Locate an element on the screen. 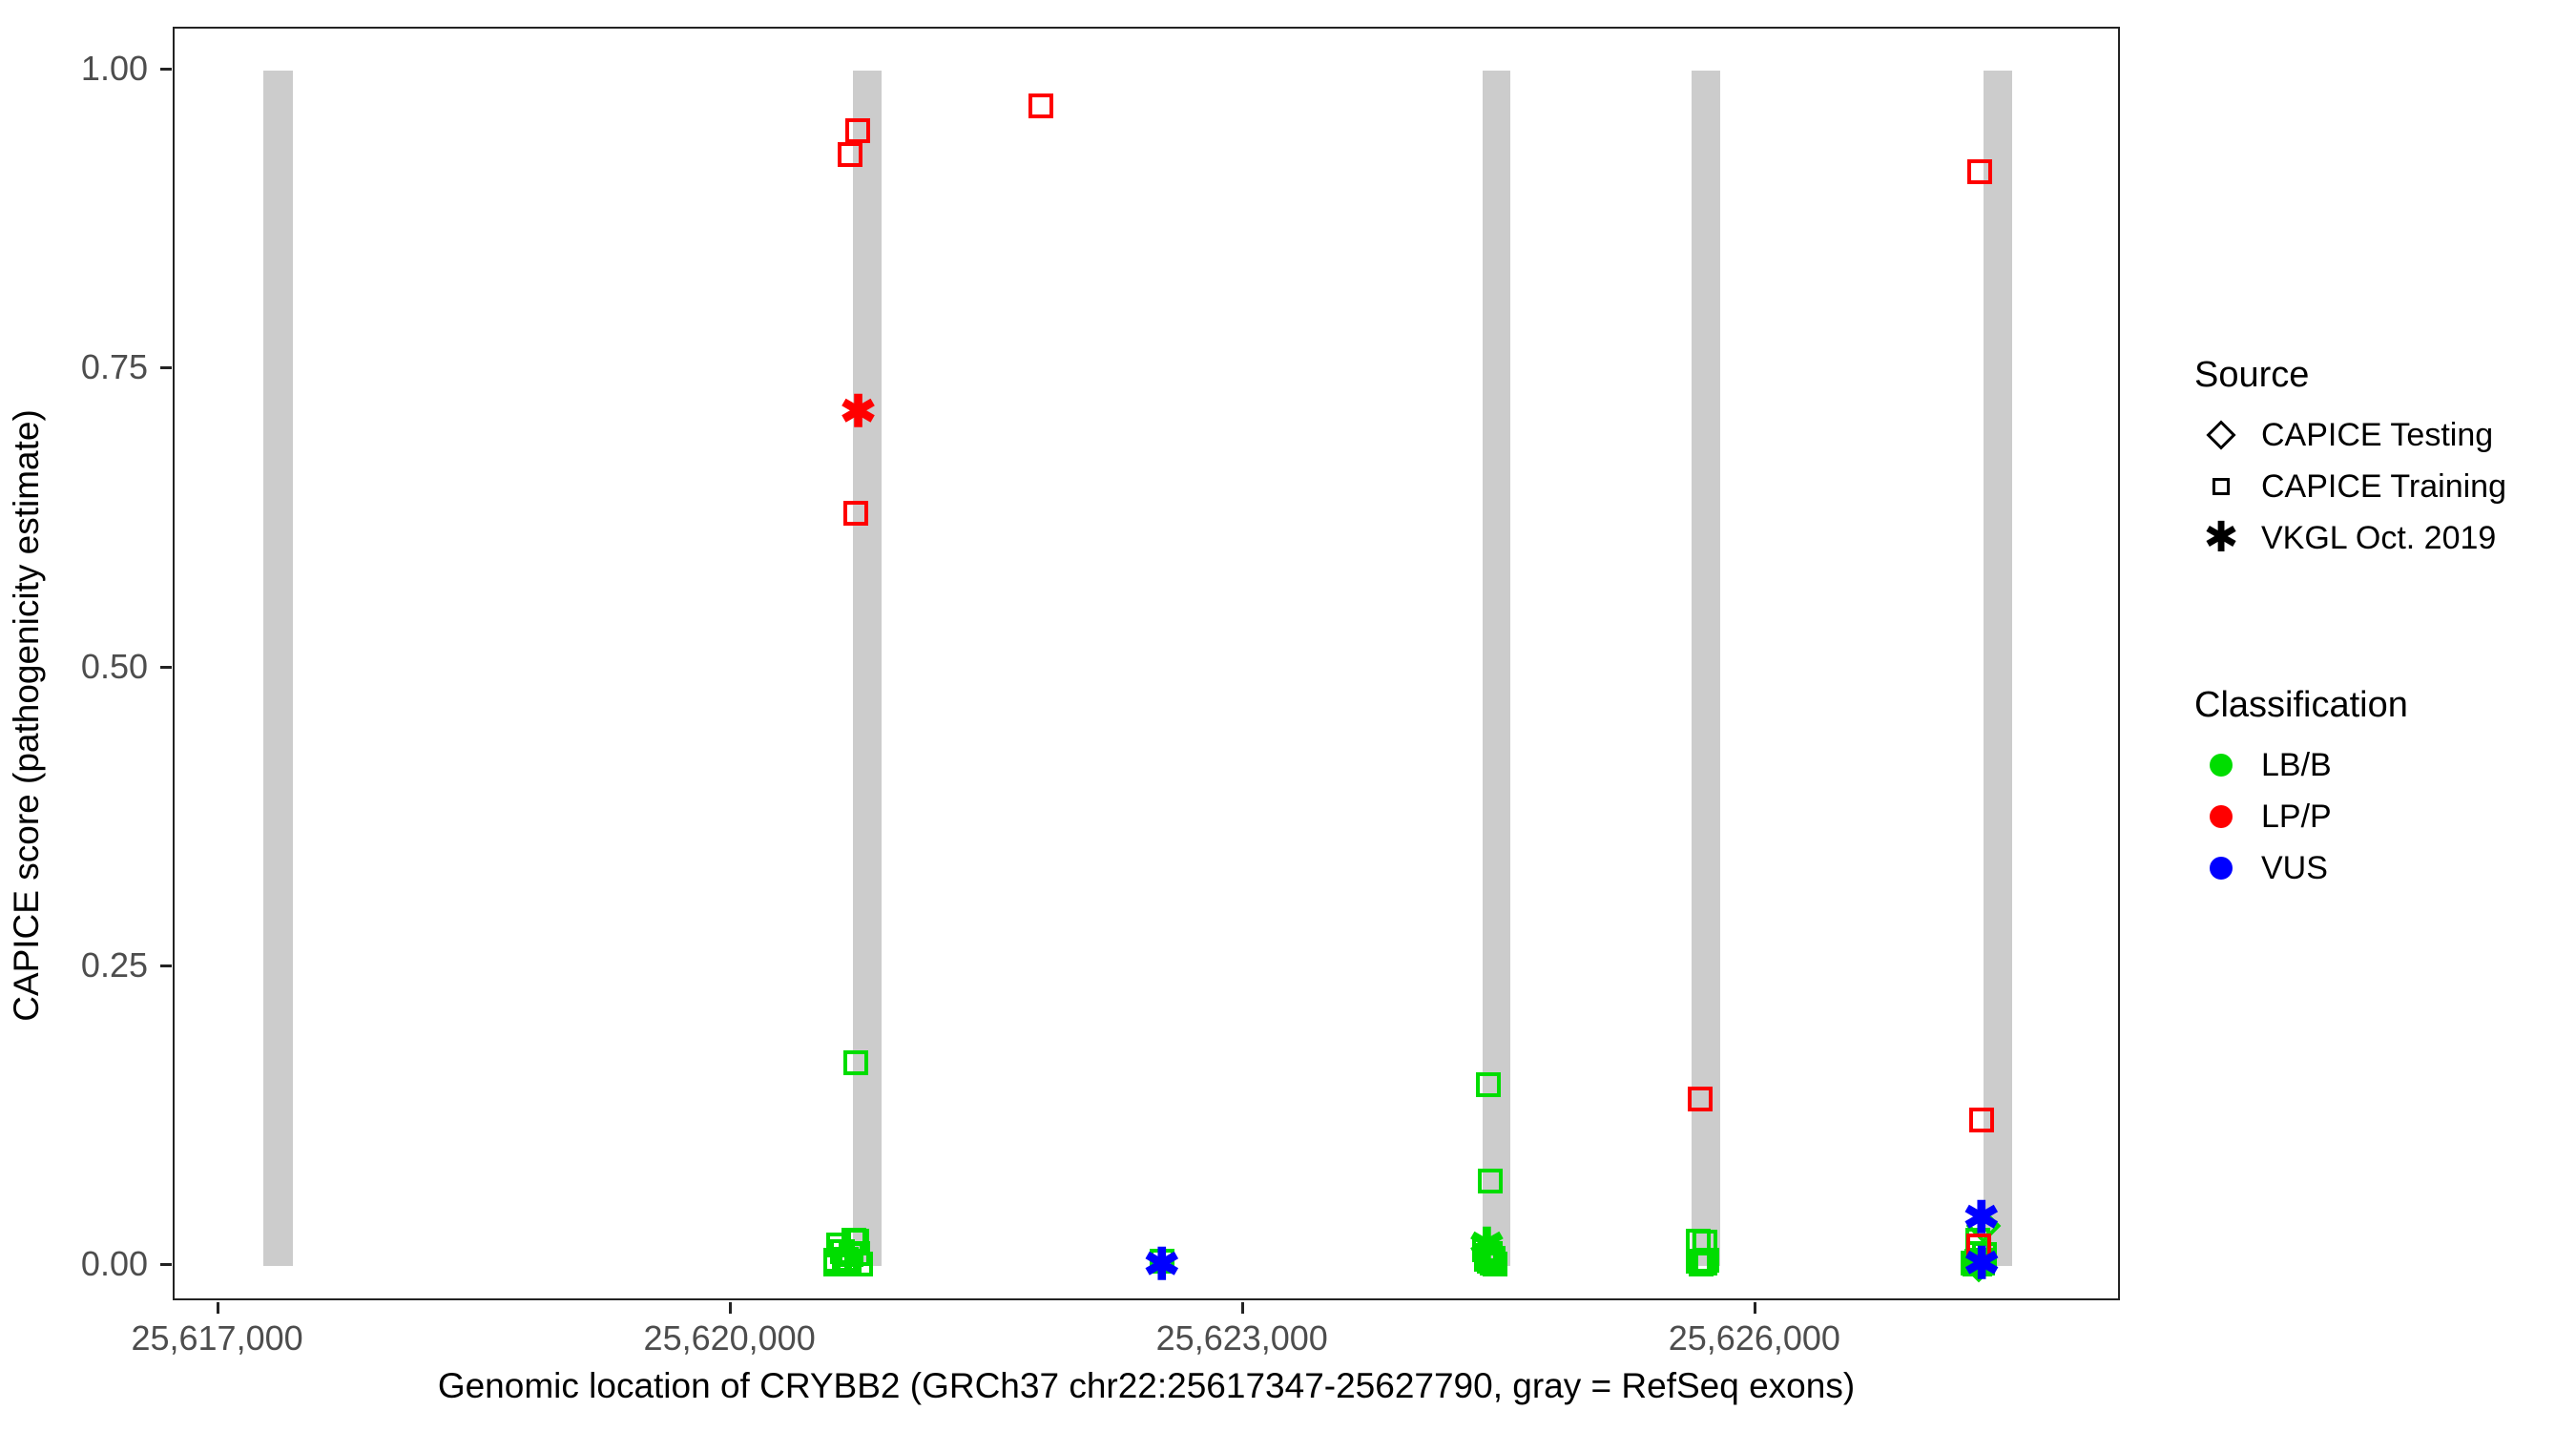  x-tick-label: 25,626,000 is located at coordinates (1754, 1338).